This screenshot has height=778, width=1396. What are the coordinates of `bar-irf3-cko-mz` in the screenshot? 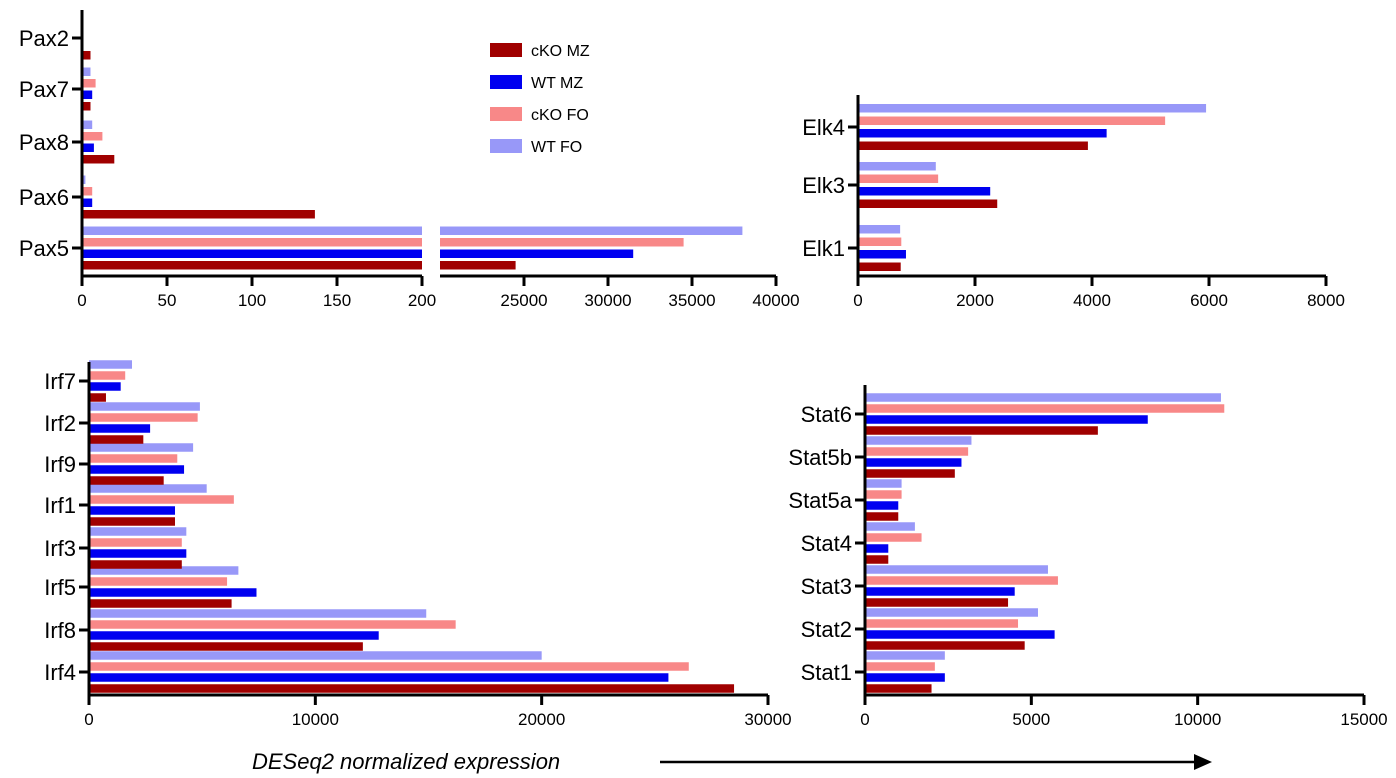 It's located at (135, 564).